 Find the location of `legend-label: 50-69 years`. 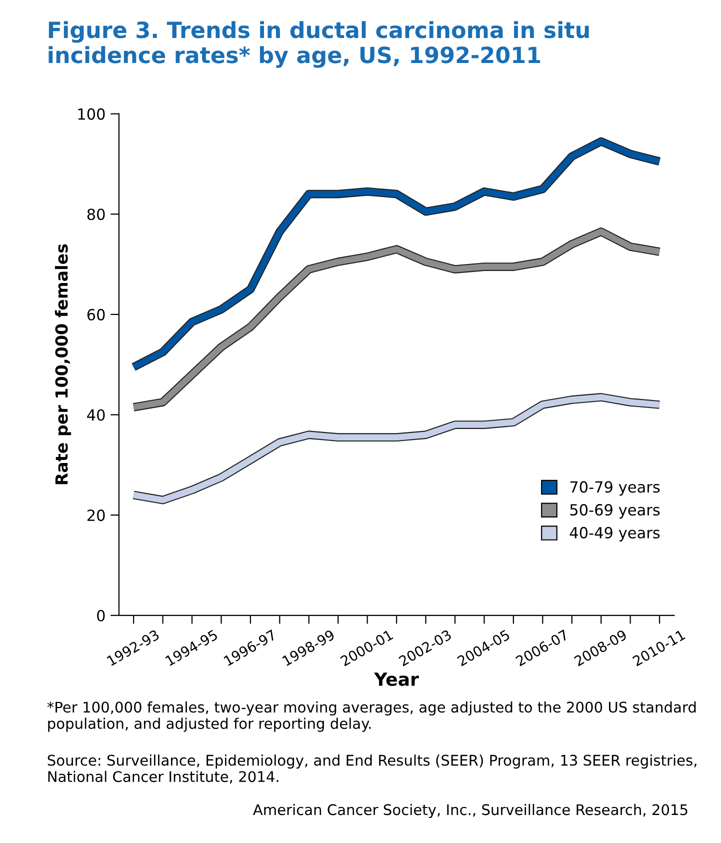

legend-label: 50-69 years is located at coordinates (615, 511).